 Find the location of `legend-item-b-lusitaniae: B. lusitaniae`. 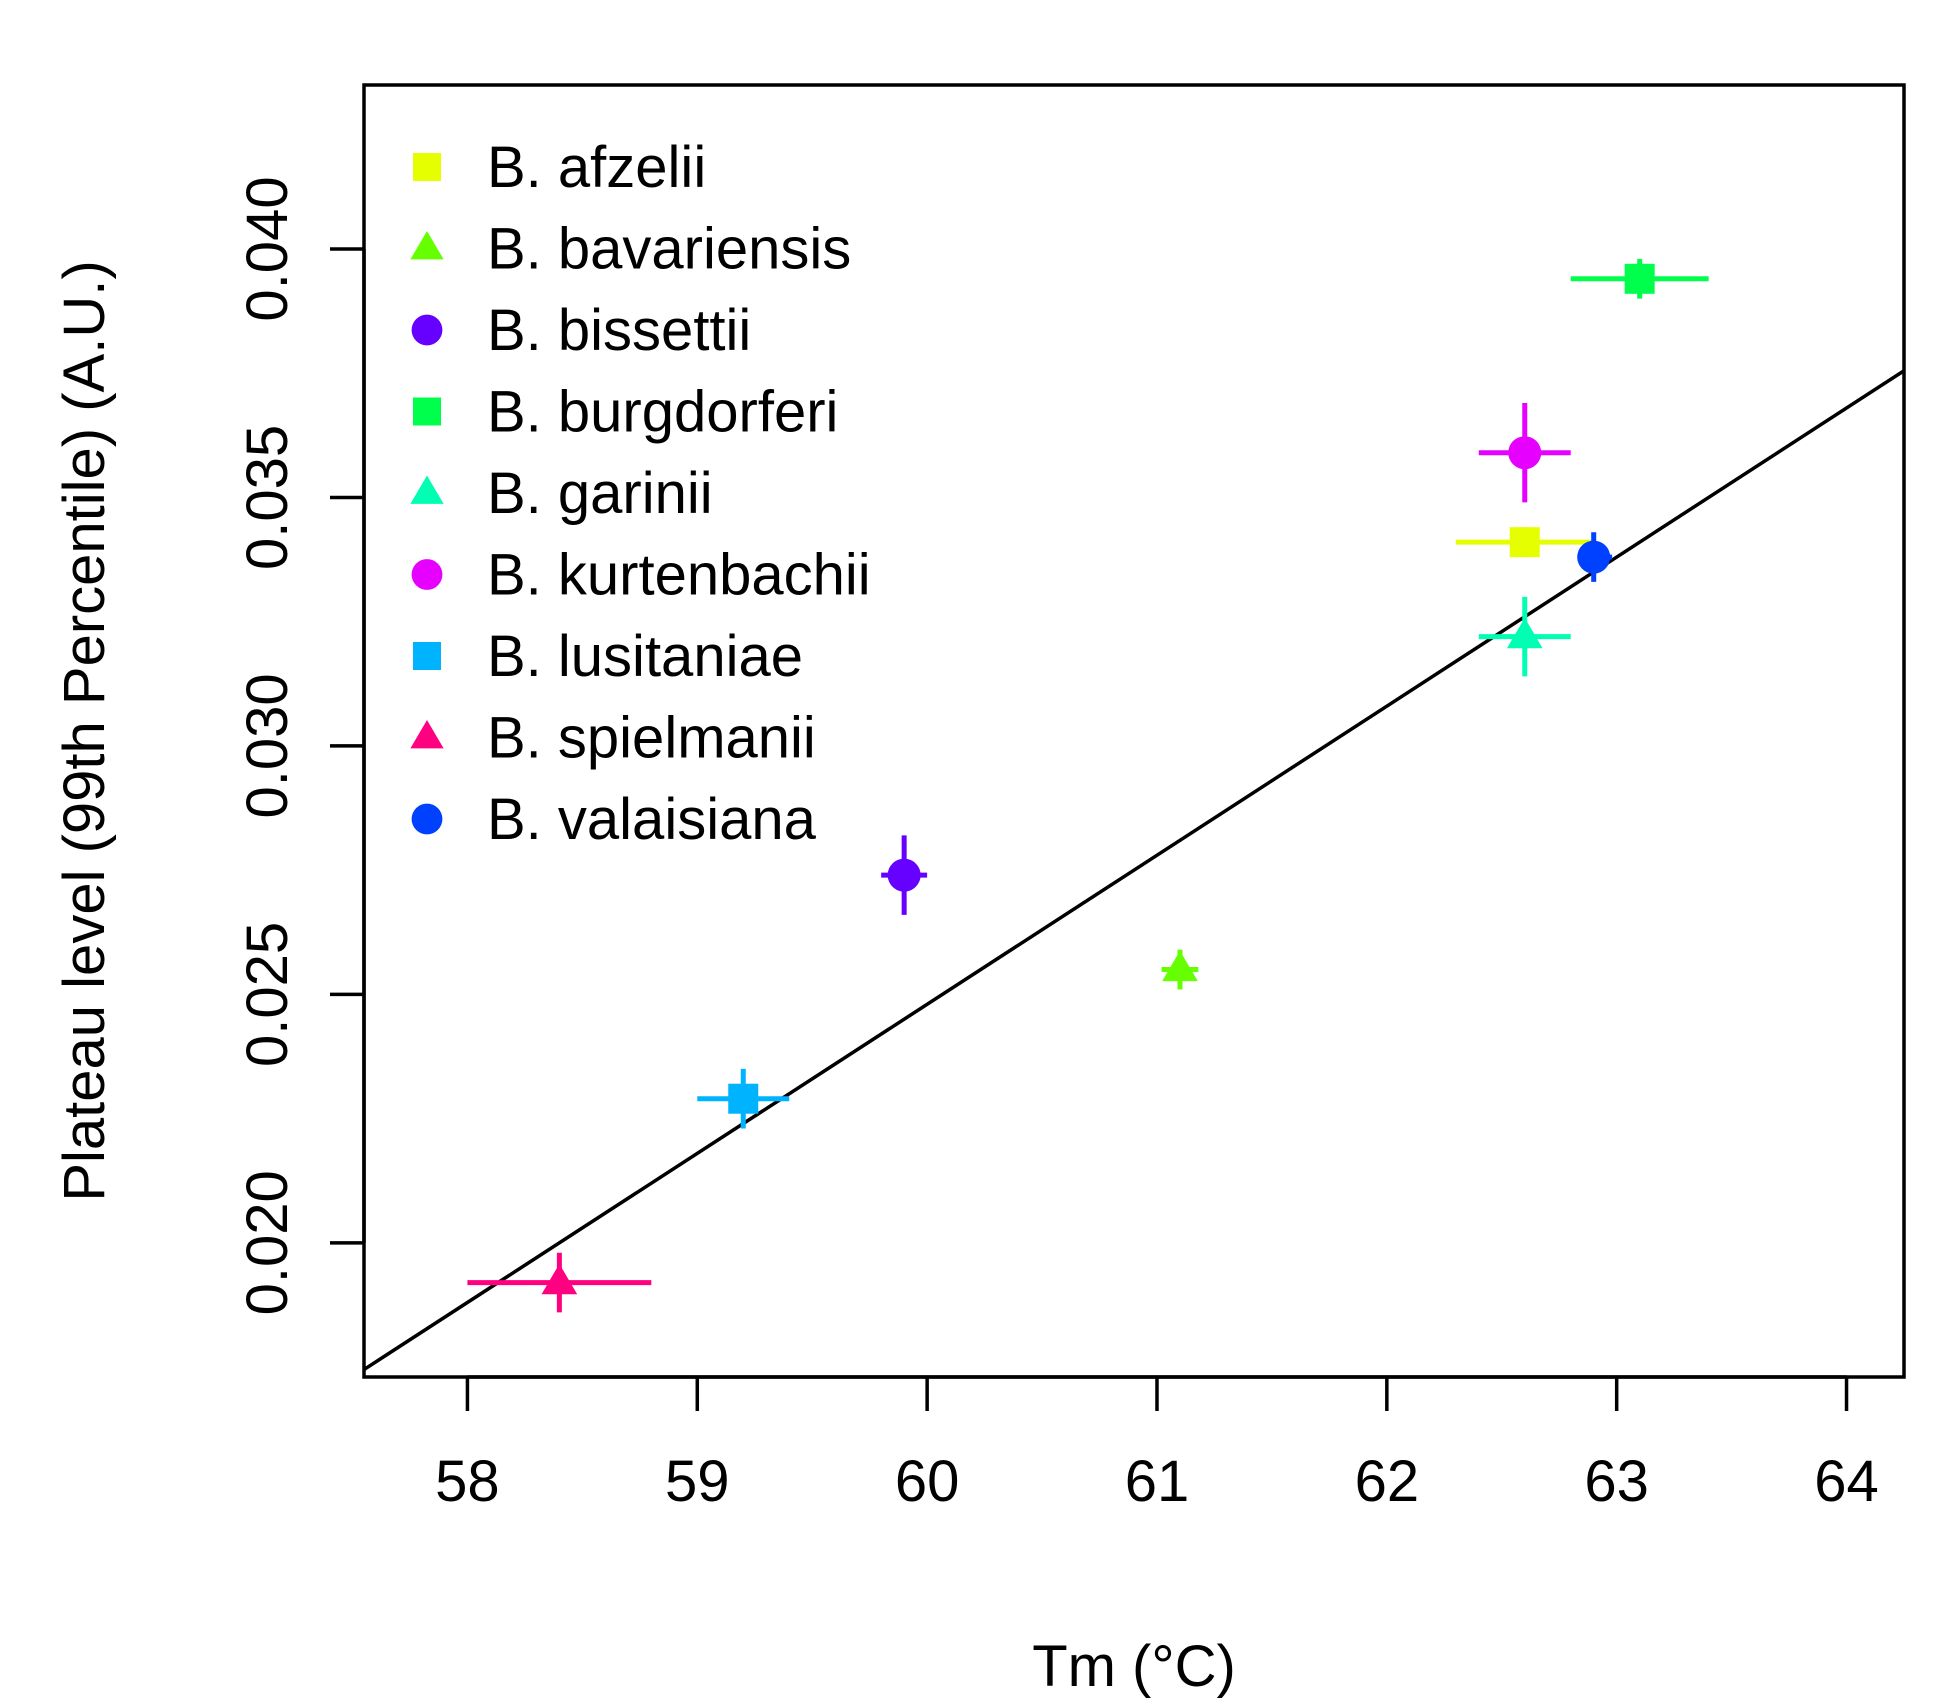

legend-item-b-lusitaniae: B. lusitaniae is located at coordinates (608, 656).